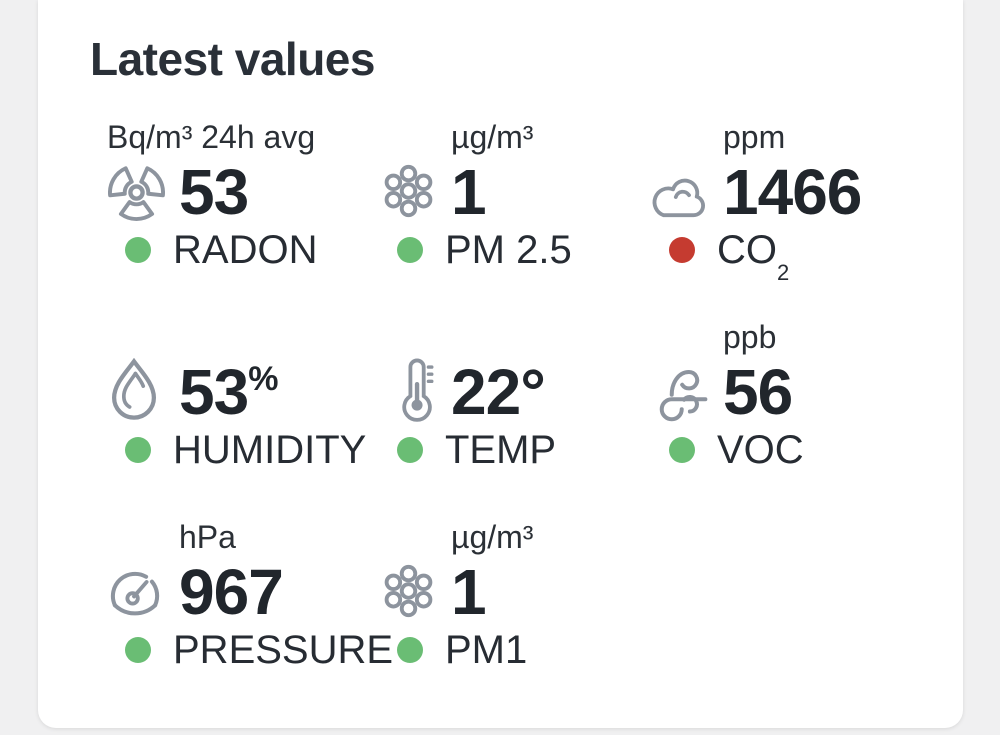  Describe the element at coordinates (407, 388) in the screenshot. I see `thermometer-icon` at that location.